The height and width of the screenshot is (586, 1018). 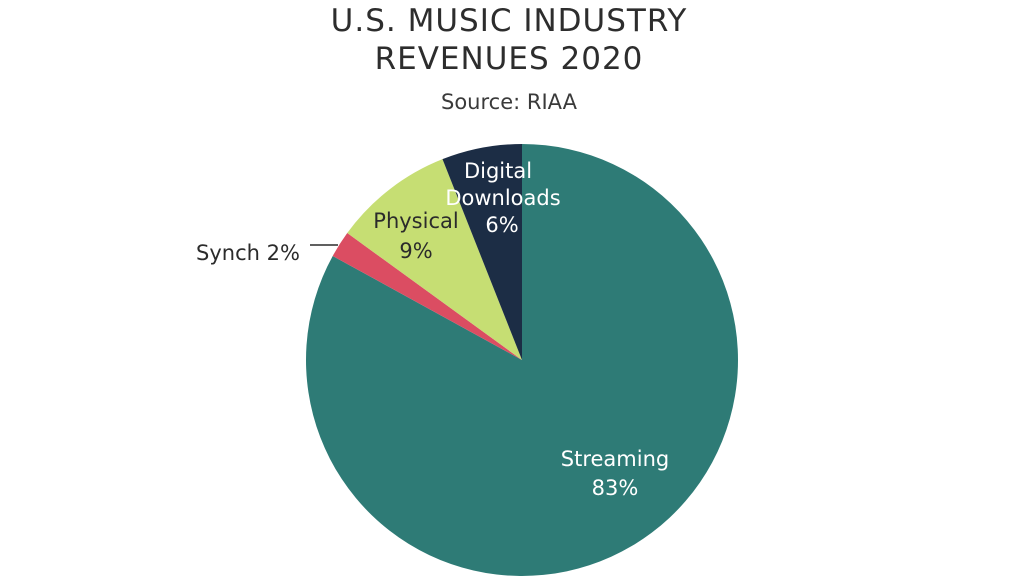 What do you see at coordinates (509, 102) in the screenshot?
I see `chart-subtitle: Source: RIAA` at bounding box center [509, 102].